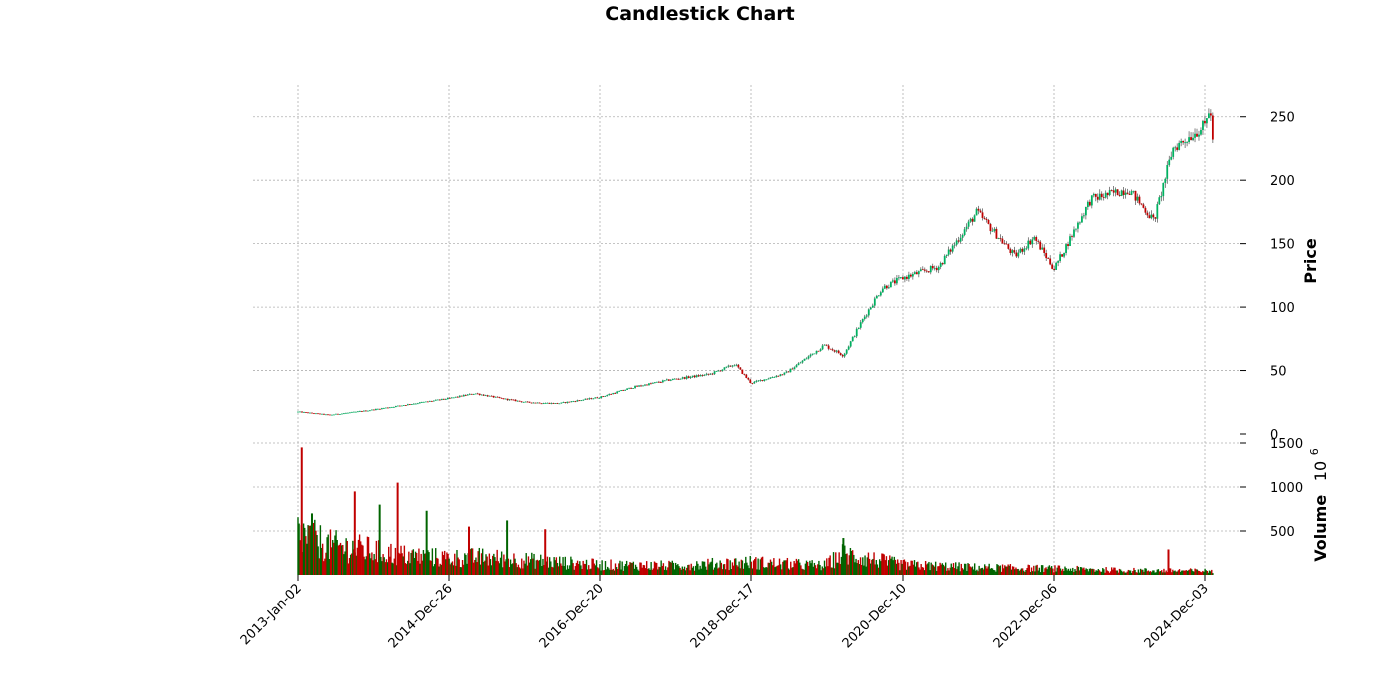 The height and width of the screenshot is (700, 1400). I want to click on price-tick-label: 100, so click(1282, 308).